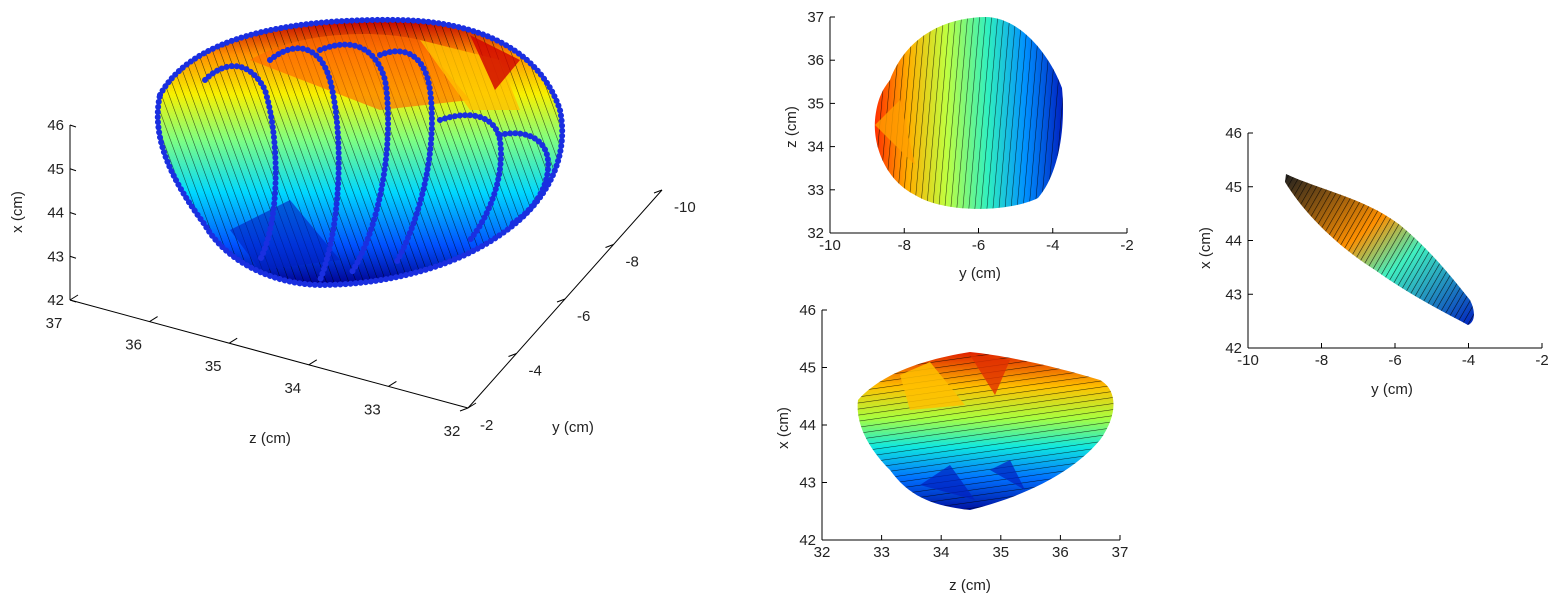 The image size is (1564, 601). Describe the element at coordinates (968, 113) in the screenshot. I see `surface-yz` at that location.